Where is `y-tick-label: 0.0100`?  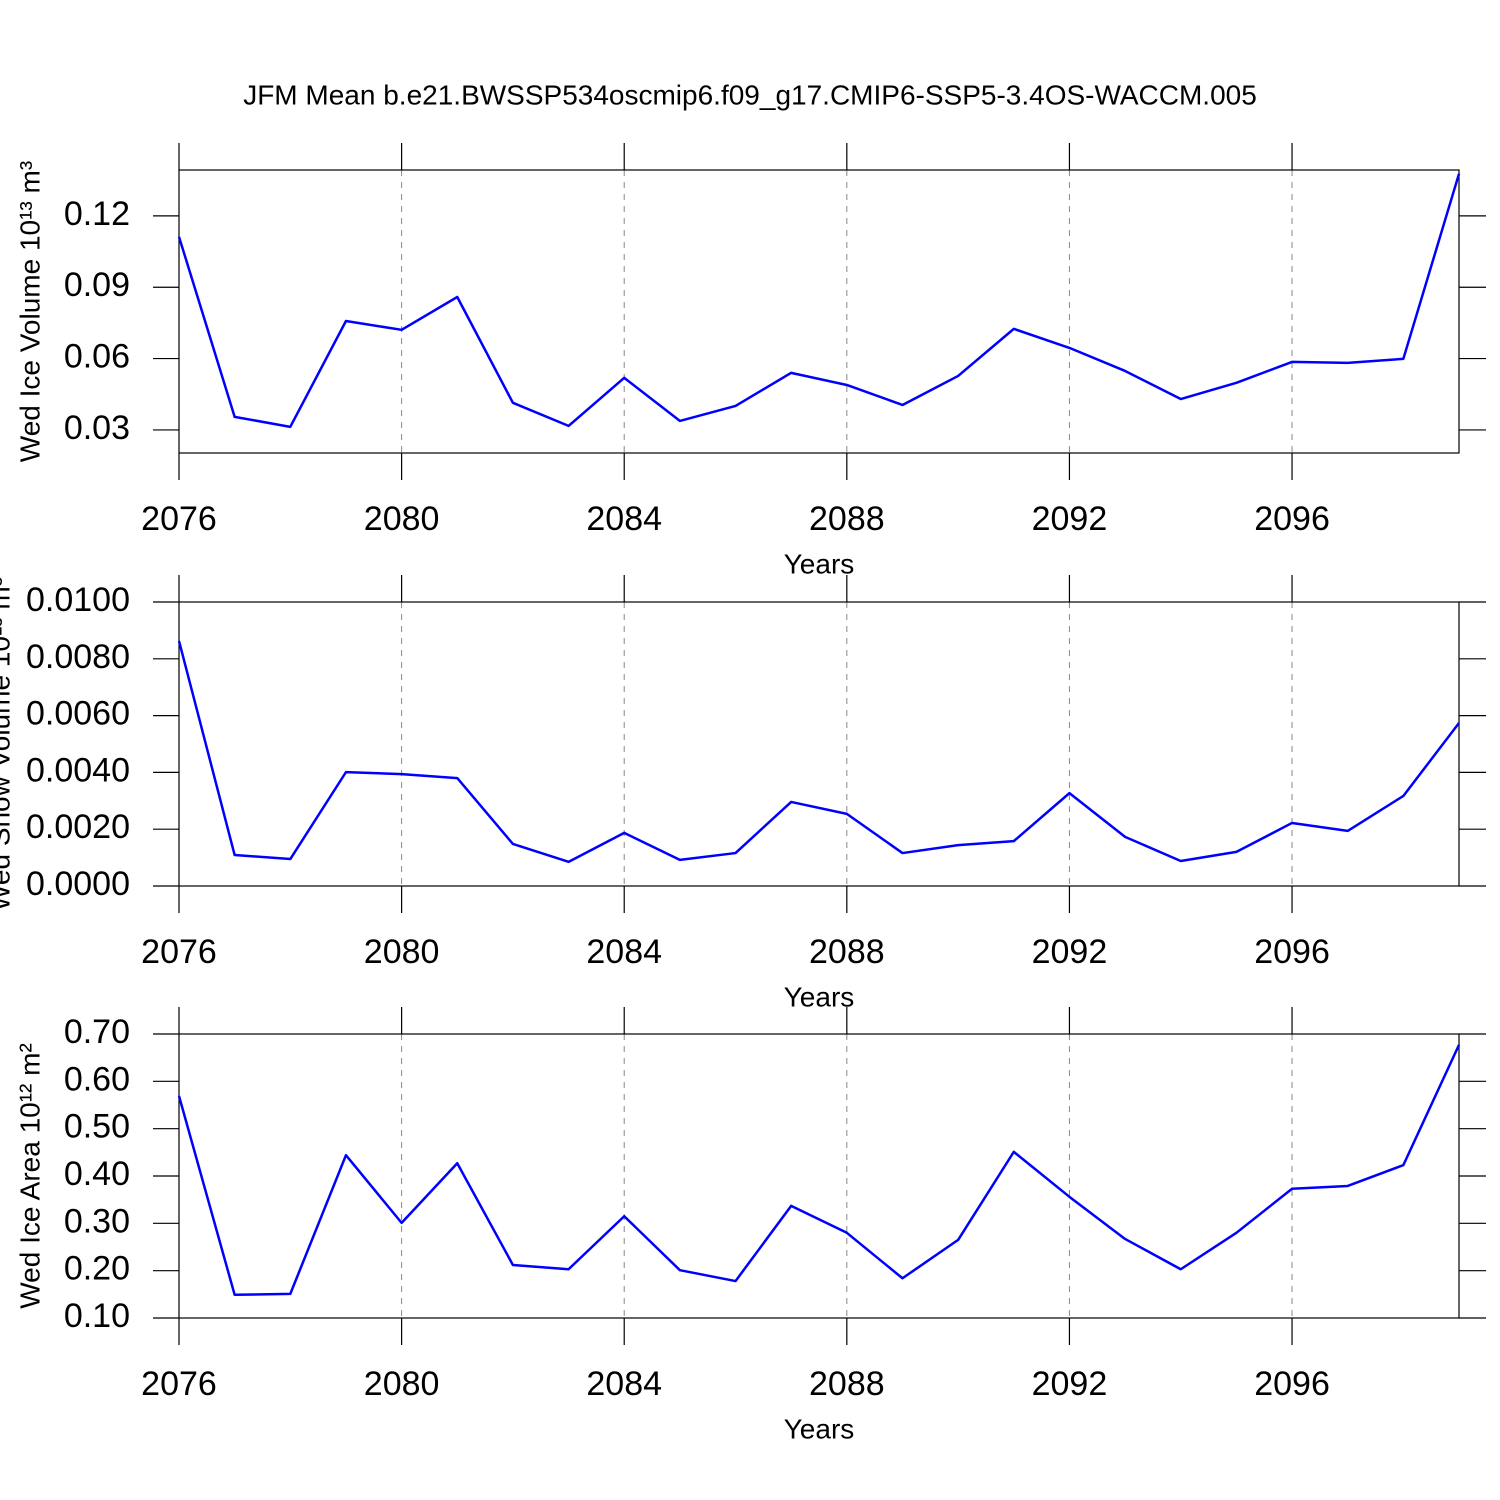 y-tick-label: 0.0100 is located at coordinates (78, 600).